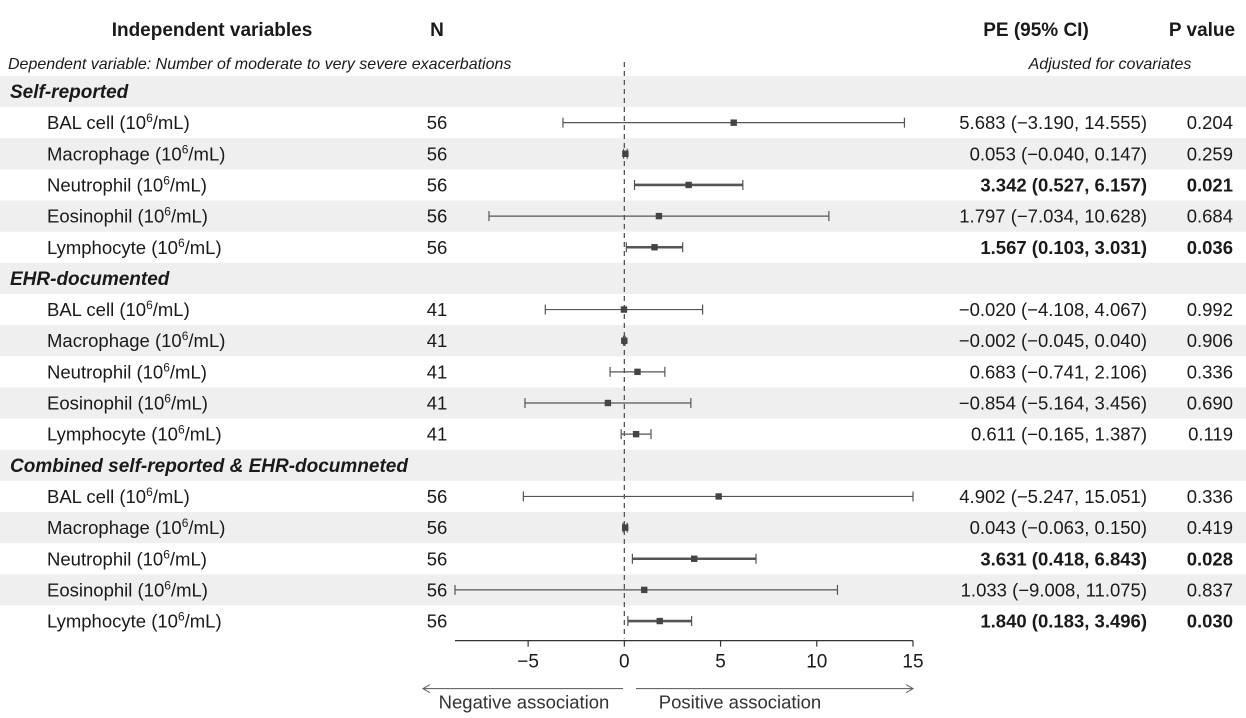 The width and height of the screenshot is (1246, 718). Describe the element at coordinates (1210, 340) in the screenshot. I see `p-value: 0.906` at that location.